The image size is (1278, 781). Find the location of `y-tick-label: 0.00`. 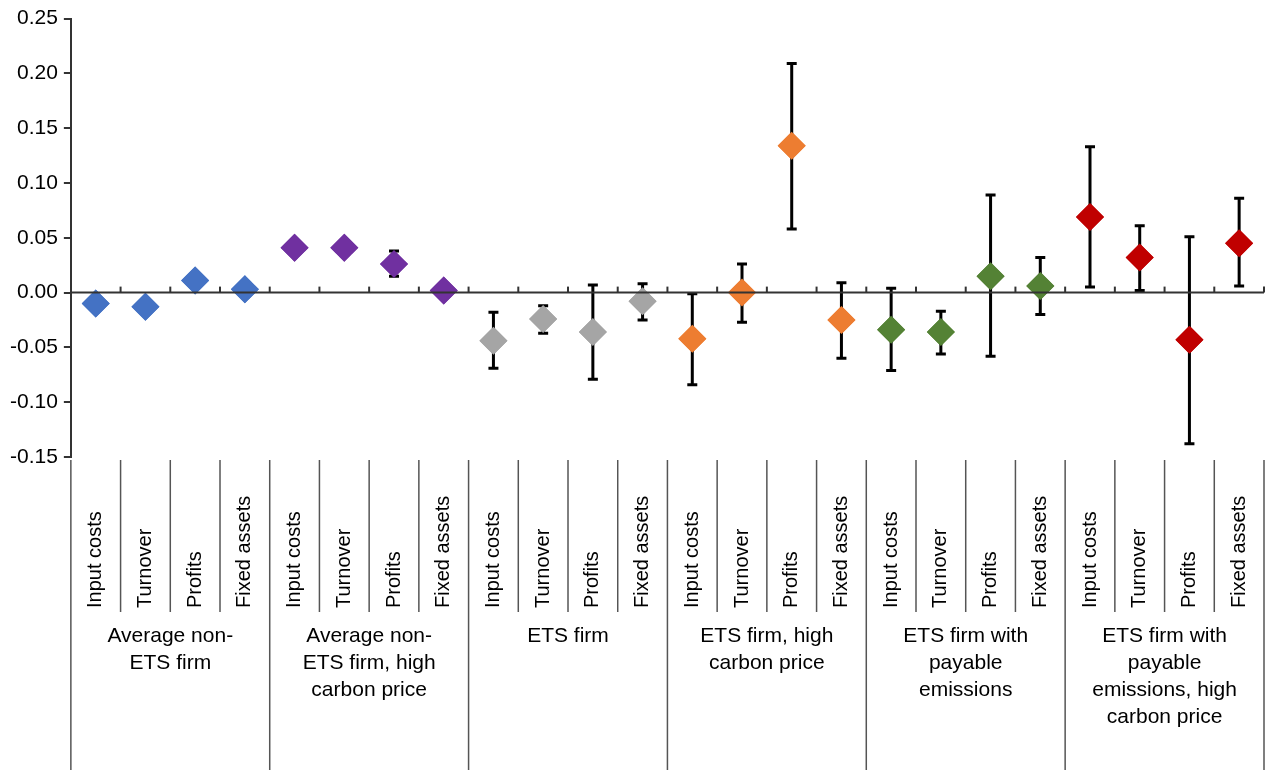

y-tick-label: 0.00 is located at coordinates (37, 291).